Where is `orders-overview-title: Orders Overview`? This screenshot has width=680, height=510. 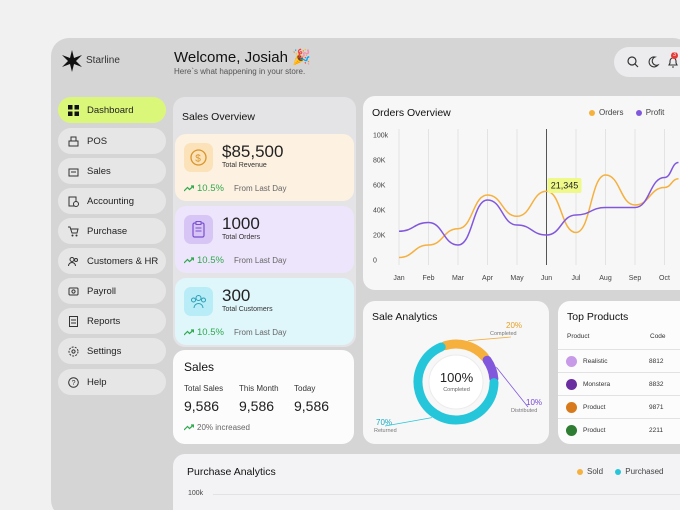
orders-overview-title: Orders Overview is located at coordinates (411, 113).